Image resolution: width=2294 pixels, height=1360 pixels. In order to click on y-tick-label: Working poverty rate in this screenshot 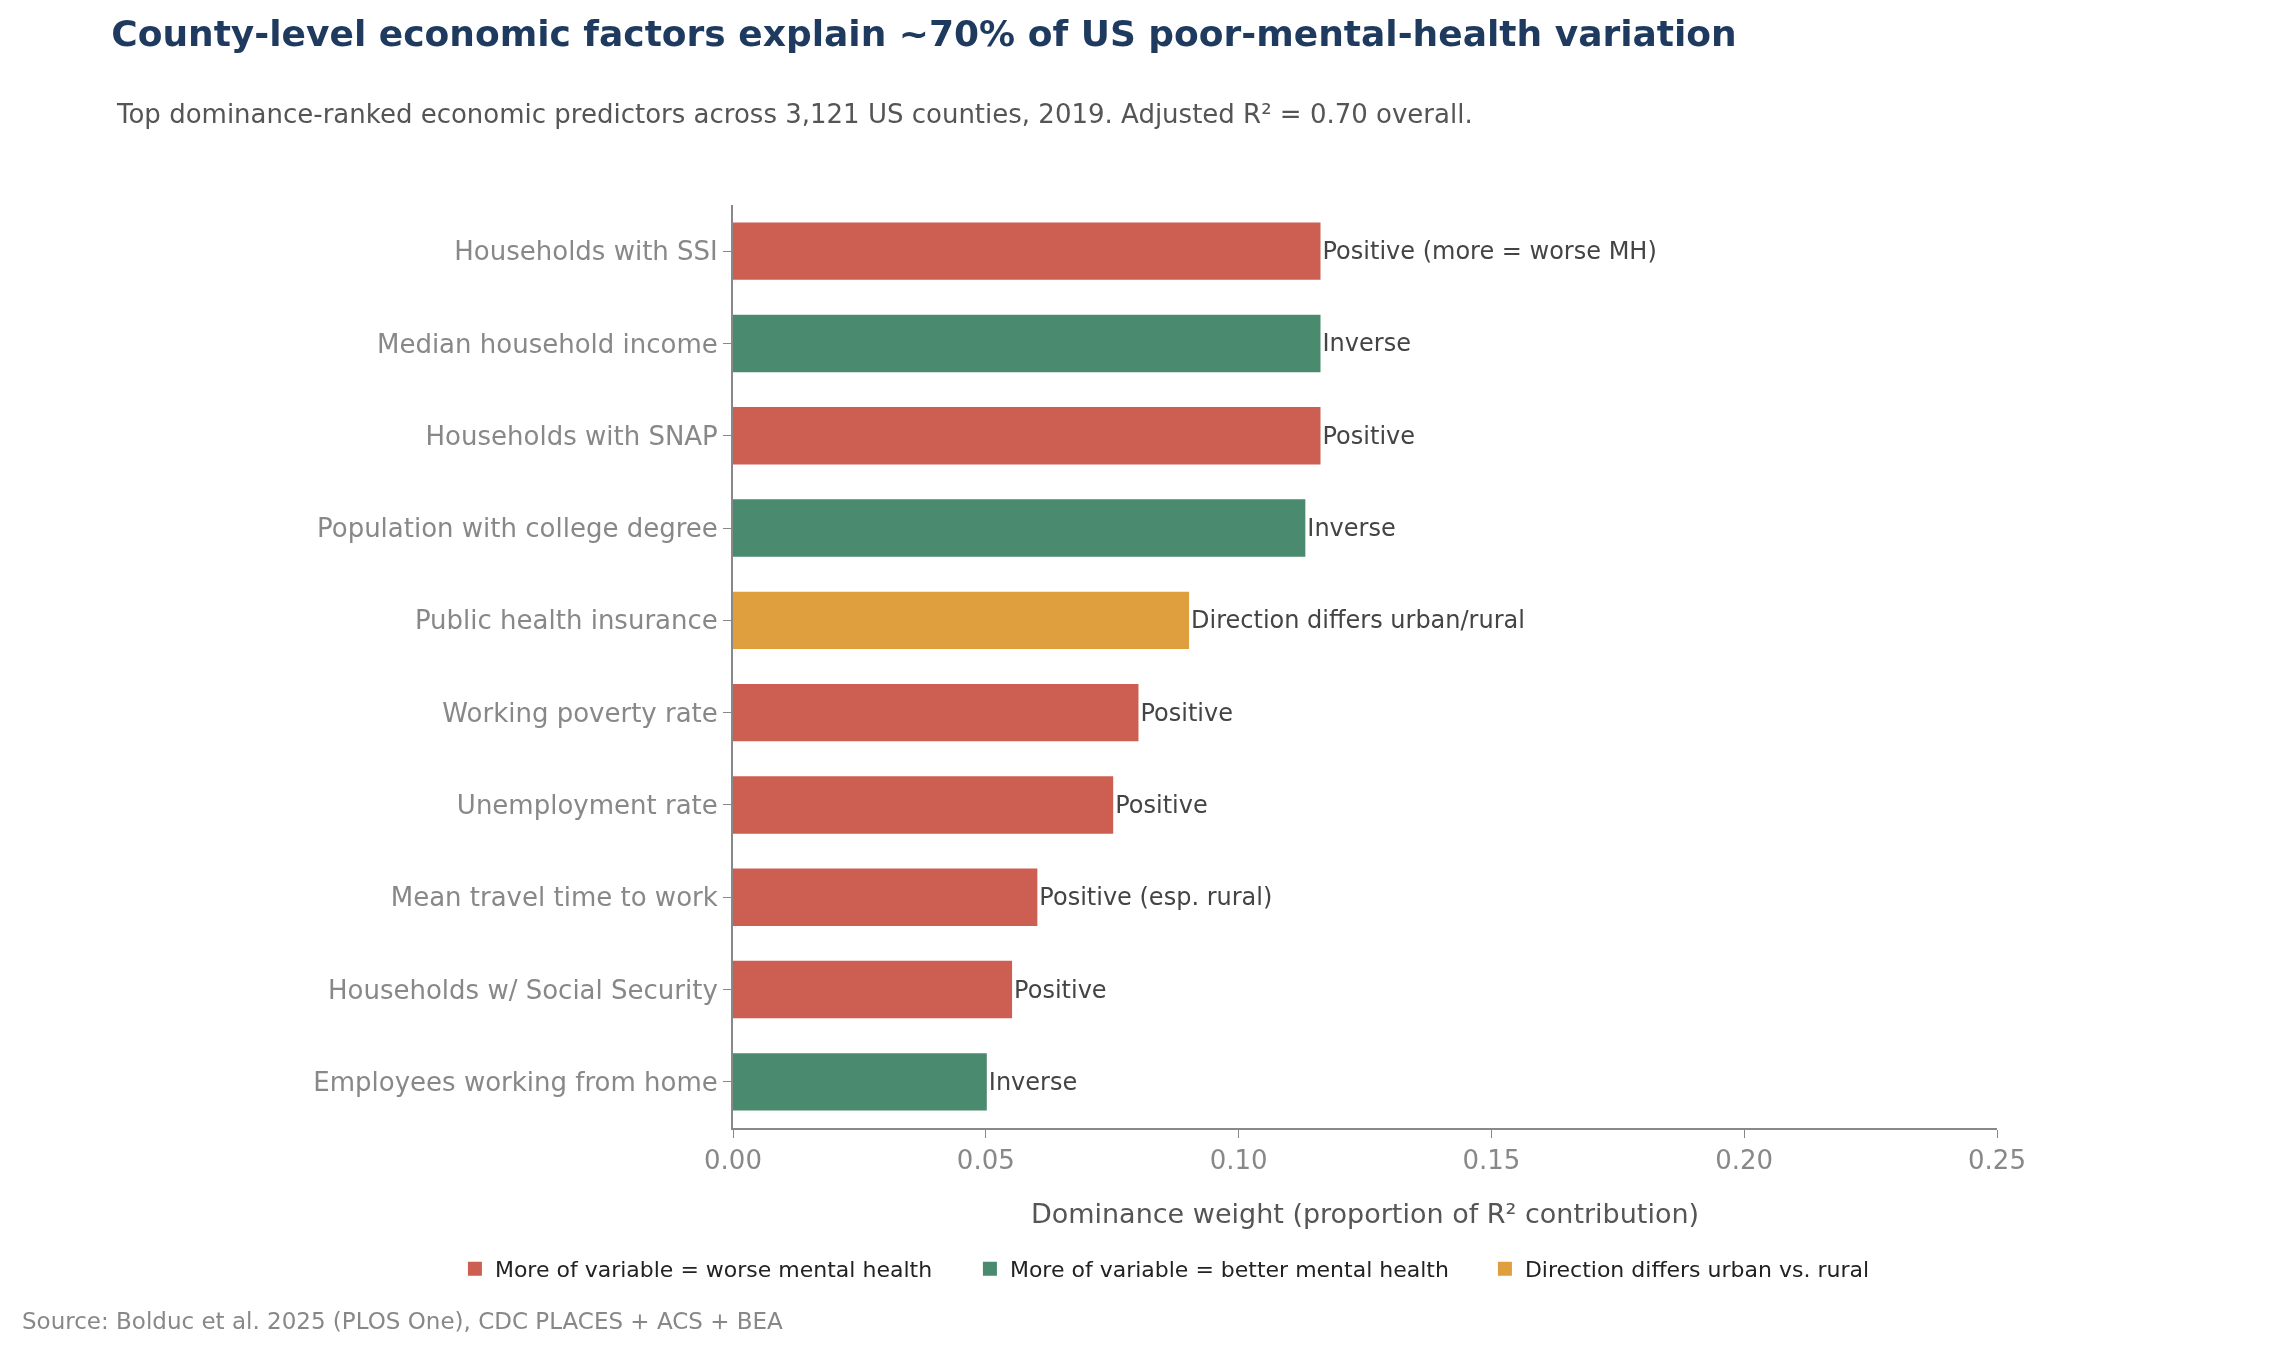, I will do `click(580, 712)`.